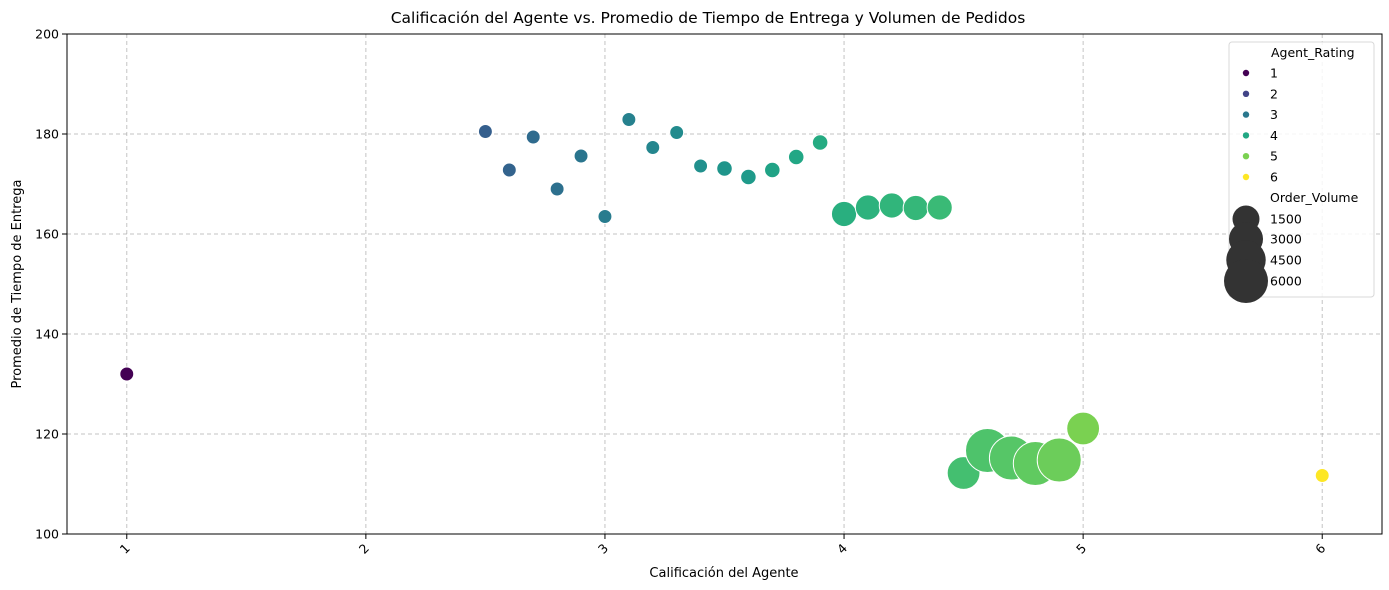  What do you see at coordinates (723, 573) in the screenshot?
I see `x-axis-label: Calificación del Agente` at bounding box center [723, 573].